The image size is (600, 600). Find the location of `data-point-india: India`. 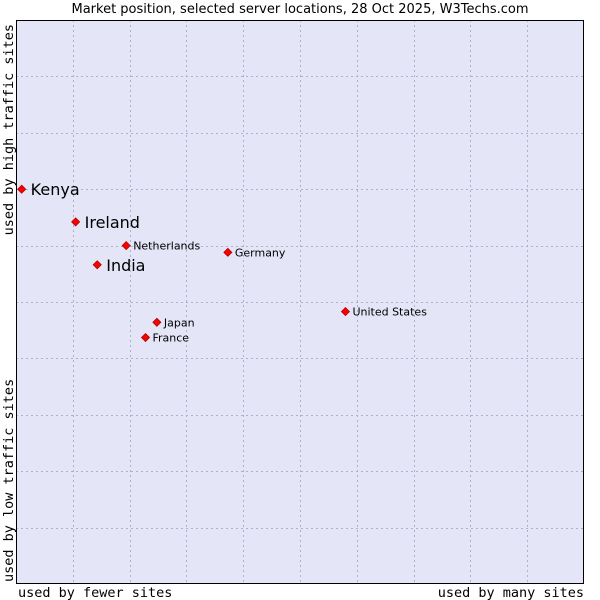

data-point-india: India is located at coordinates (118, 265).